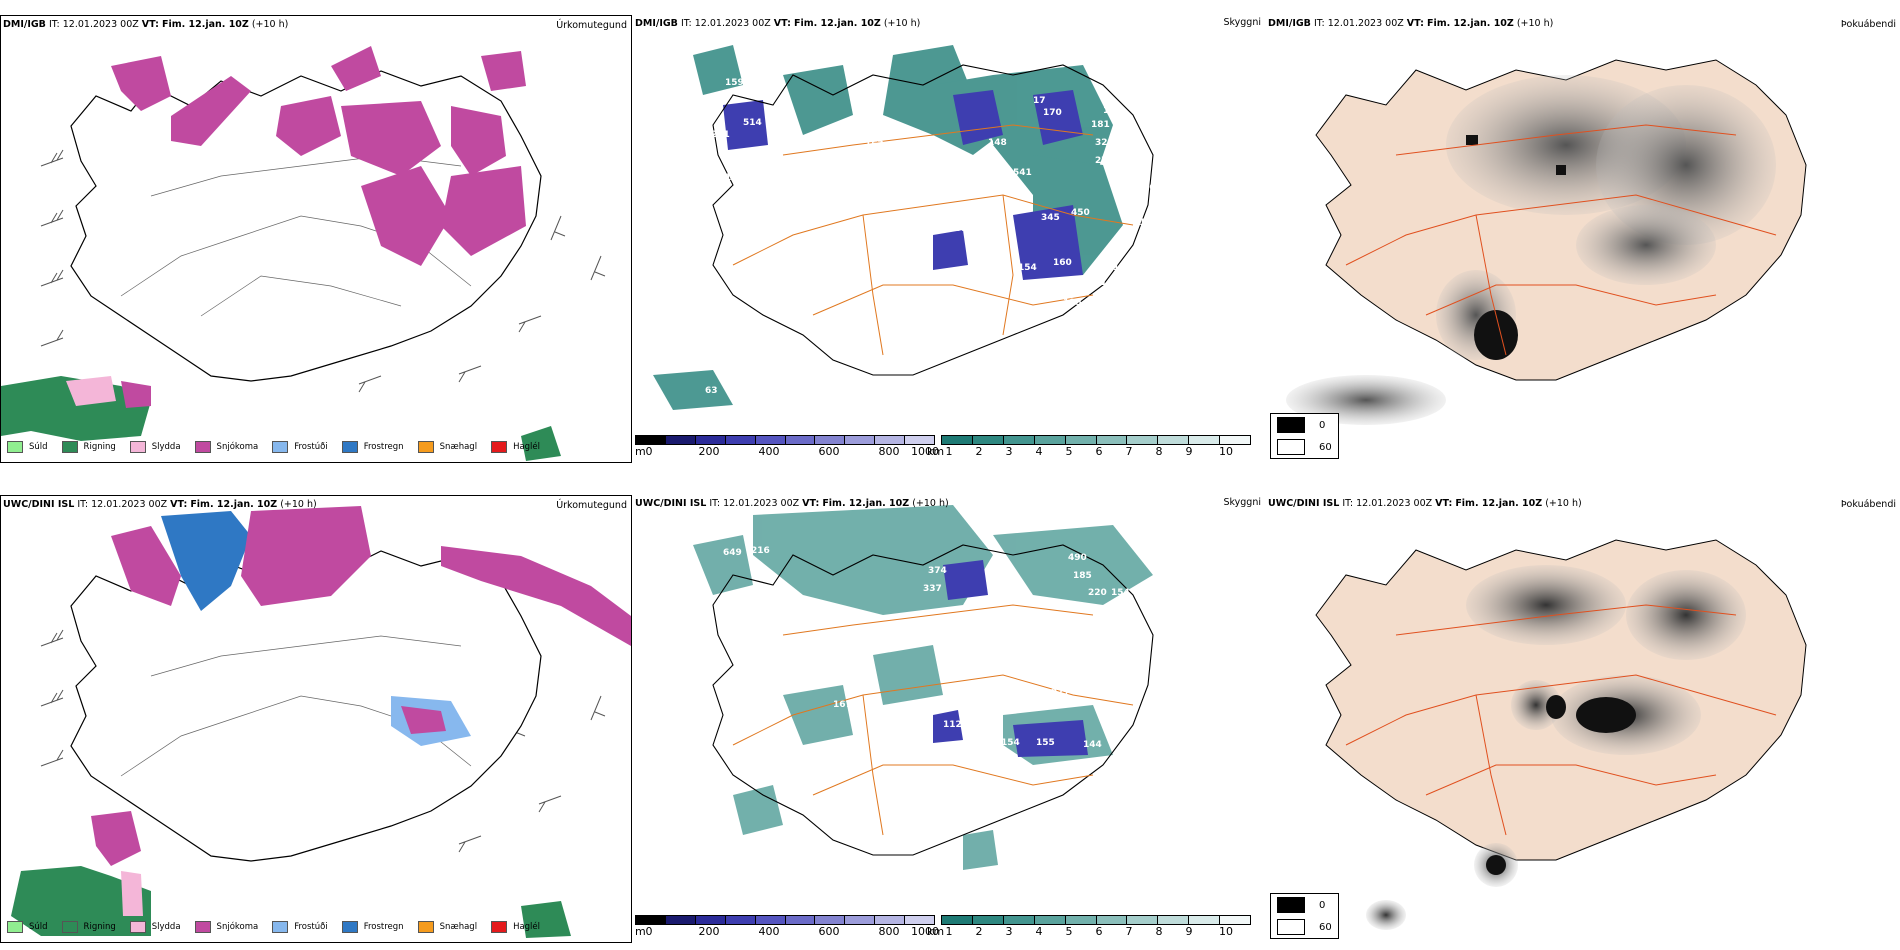 The height and width of the screenshot is (950, 1900). What do you see at coordinates (842, 705) in the screenshot?
I see `svg-text: 167` at bounding box center [842, 705].